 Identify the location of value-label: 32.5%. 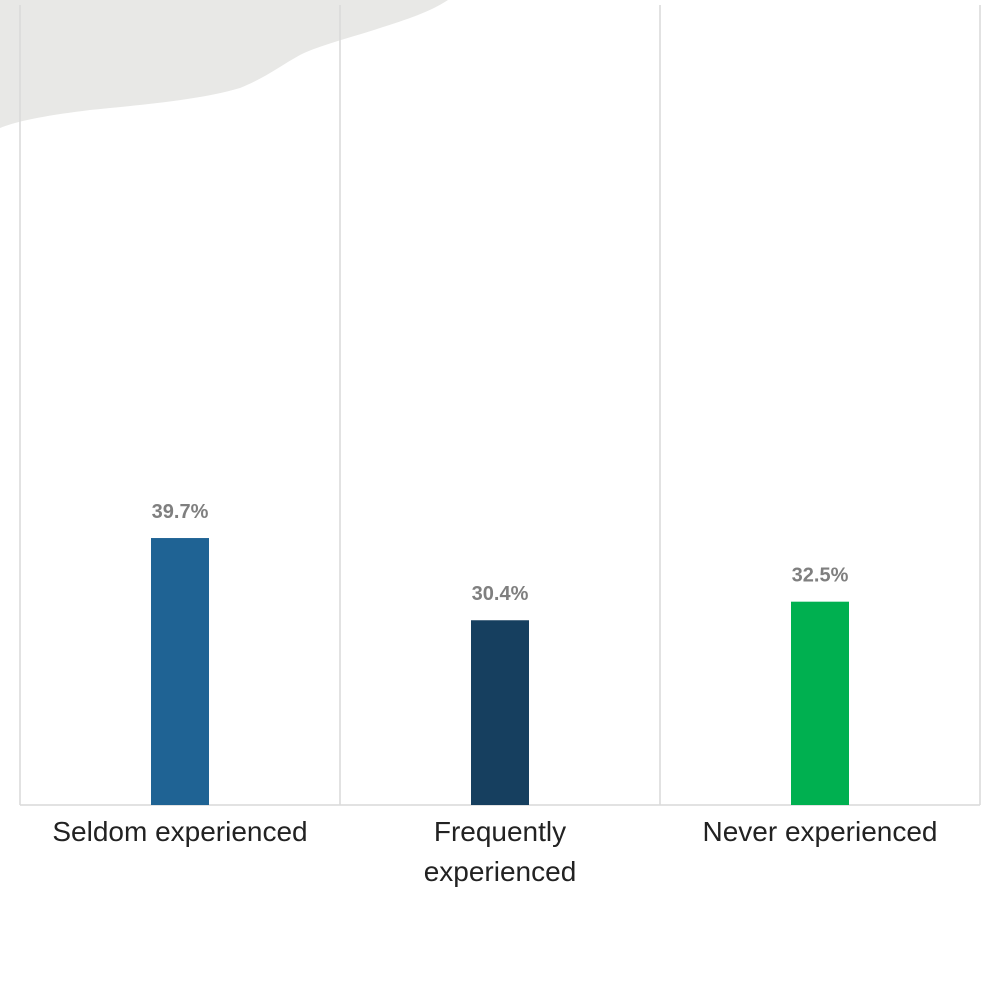
(820, 576).